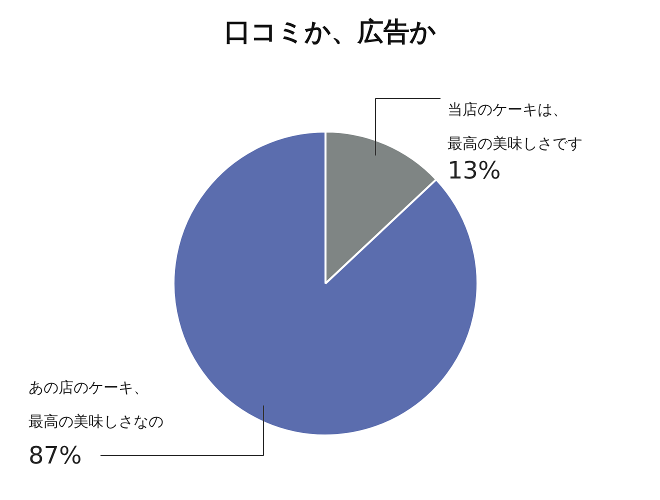 The width and height of the screenshot is (660, 500). What do you see at coordinates (330, 33) in the screenshot?
I see `chart-title: 口コミか、広告か` at bounding box center [330, 33].